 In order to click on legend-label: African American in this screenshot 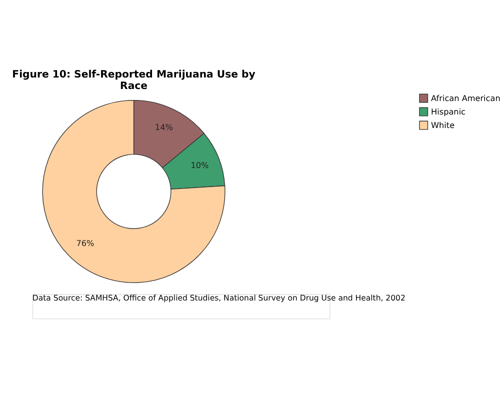, I will do `click(465, 97)`.